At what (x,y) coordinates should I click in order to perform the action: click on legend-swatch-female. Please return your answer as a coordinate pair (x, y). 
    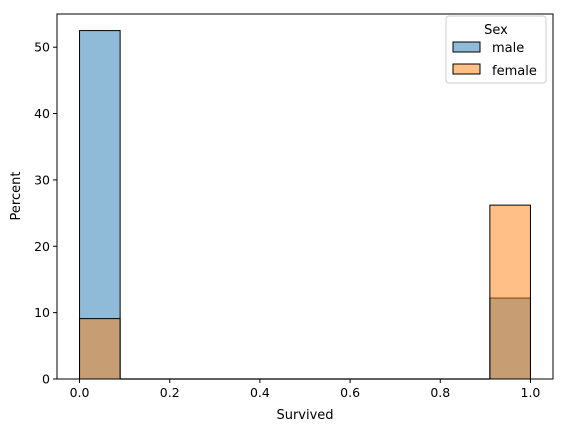
    Looking at the image, I should click on (466, 69).